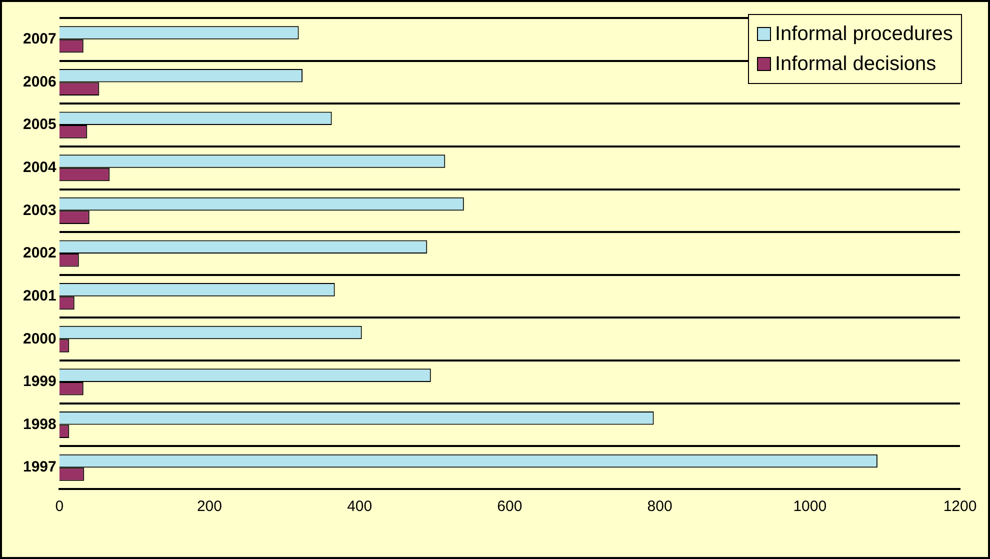 The image size is (990, 559). Describe the element at coordinates (659, 507) in the screenshot. I see `x-tick-label: 800` at that location.